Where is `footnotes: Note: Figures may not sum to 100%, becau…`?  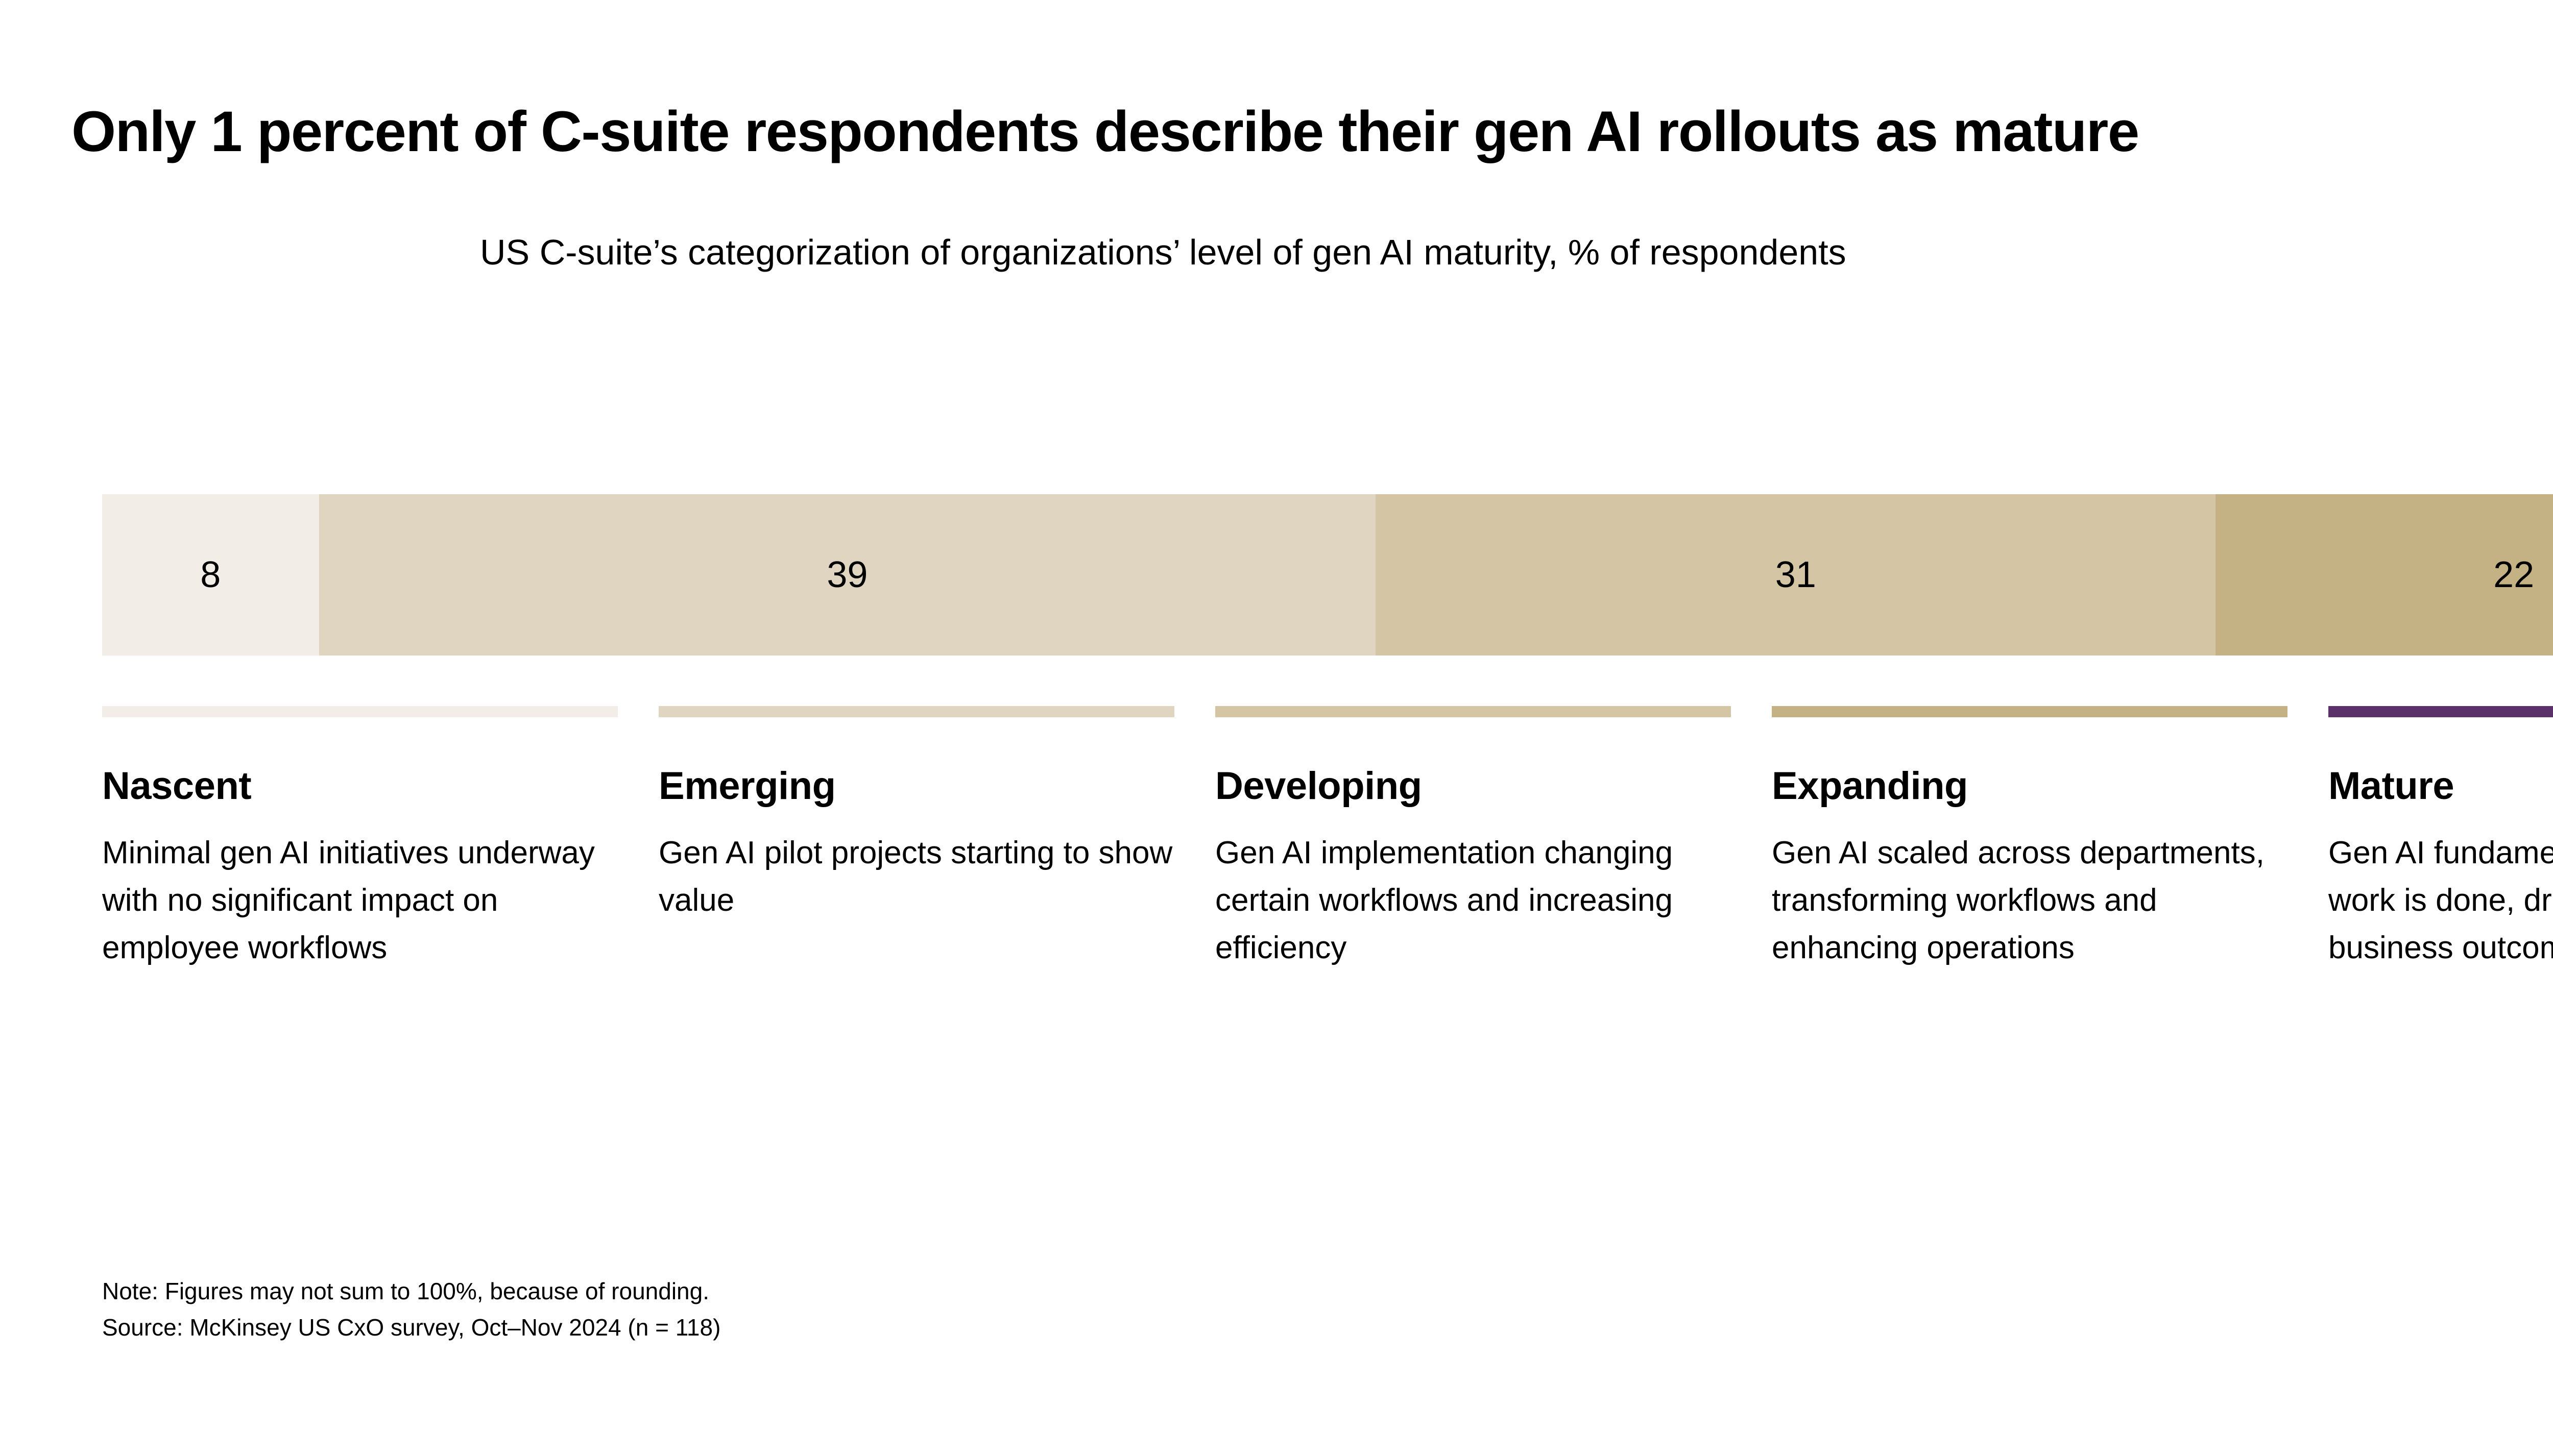 footnotes: Note: Figures may not sum to 100%, becau… is located at coordinates (1124, 1309).